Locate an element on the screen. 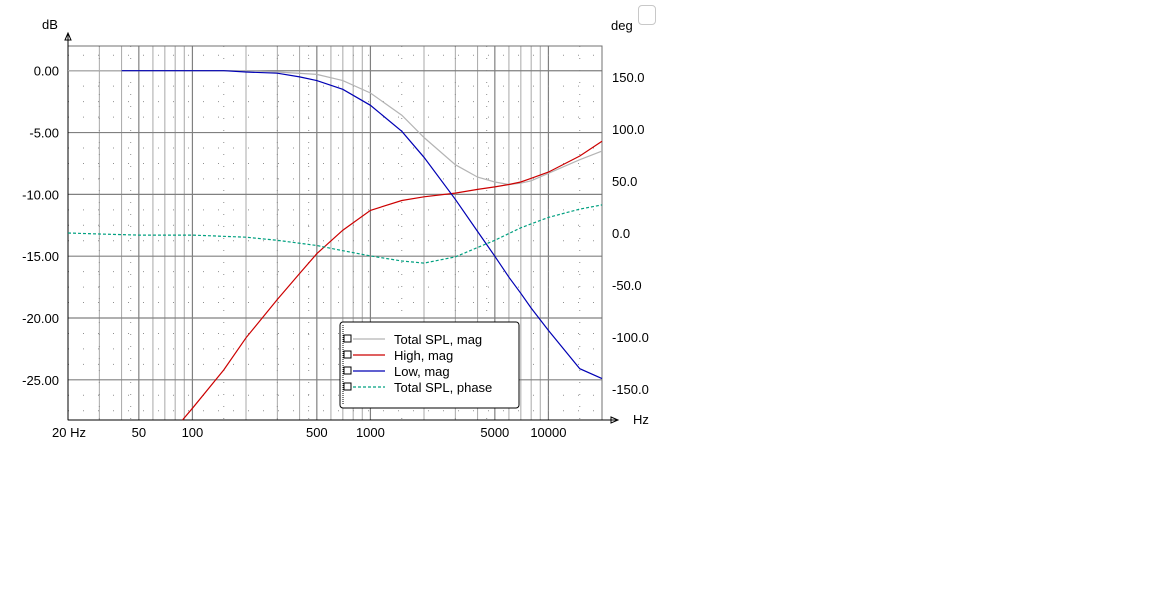  legend-label: Low, mag is located at coordinates (422, 371).